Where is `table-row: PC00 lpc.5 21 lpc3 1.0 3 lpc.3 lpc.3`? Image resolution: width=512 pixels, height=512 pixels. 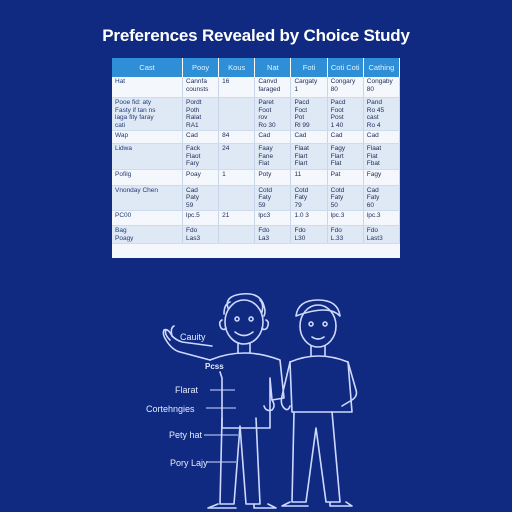
table-row: PC00 lpc.5 21 lpc3 1.0 3 lpc.3 lpc.3 is located at coordinates (256, 218).